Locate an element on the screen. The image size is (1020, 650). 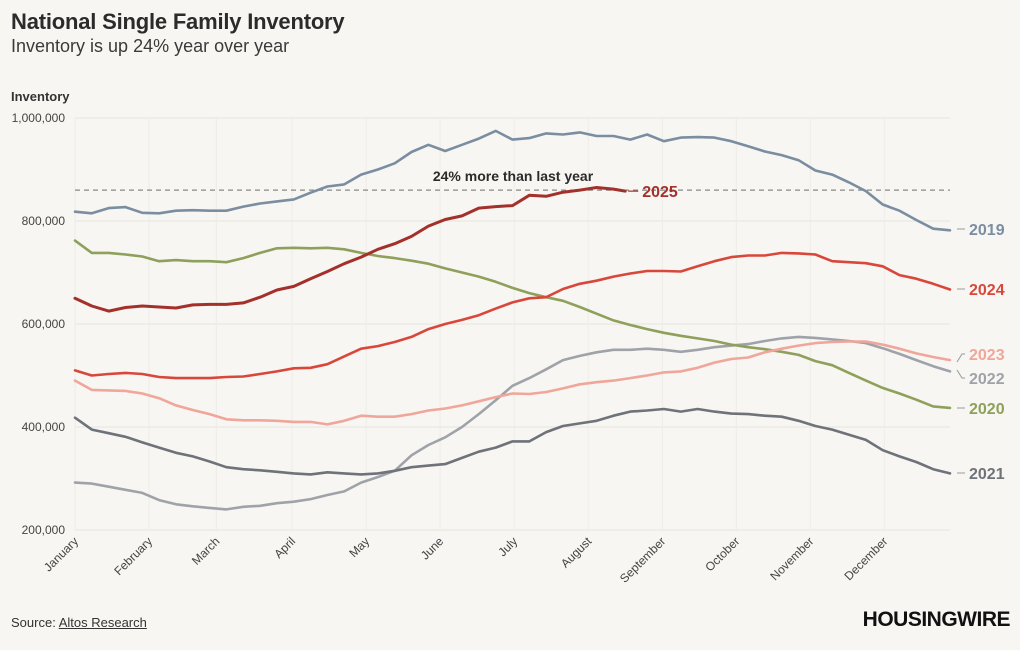
series-line-2025 is located at coordinates (350, 249).